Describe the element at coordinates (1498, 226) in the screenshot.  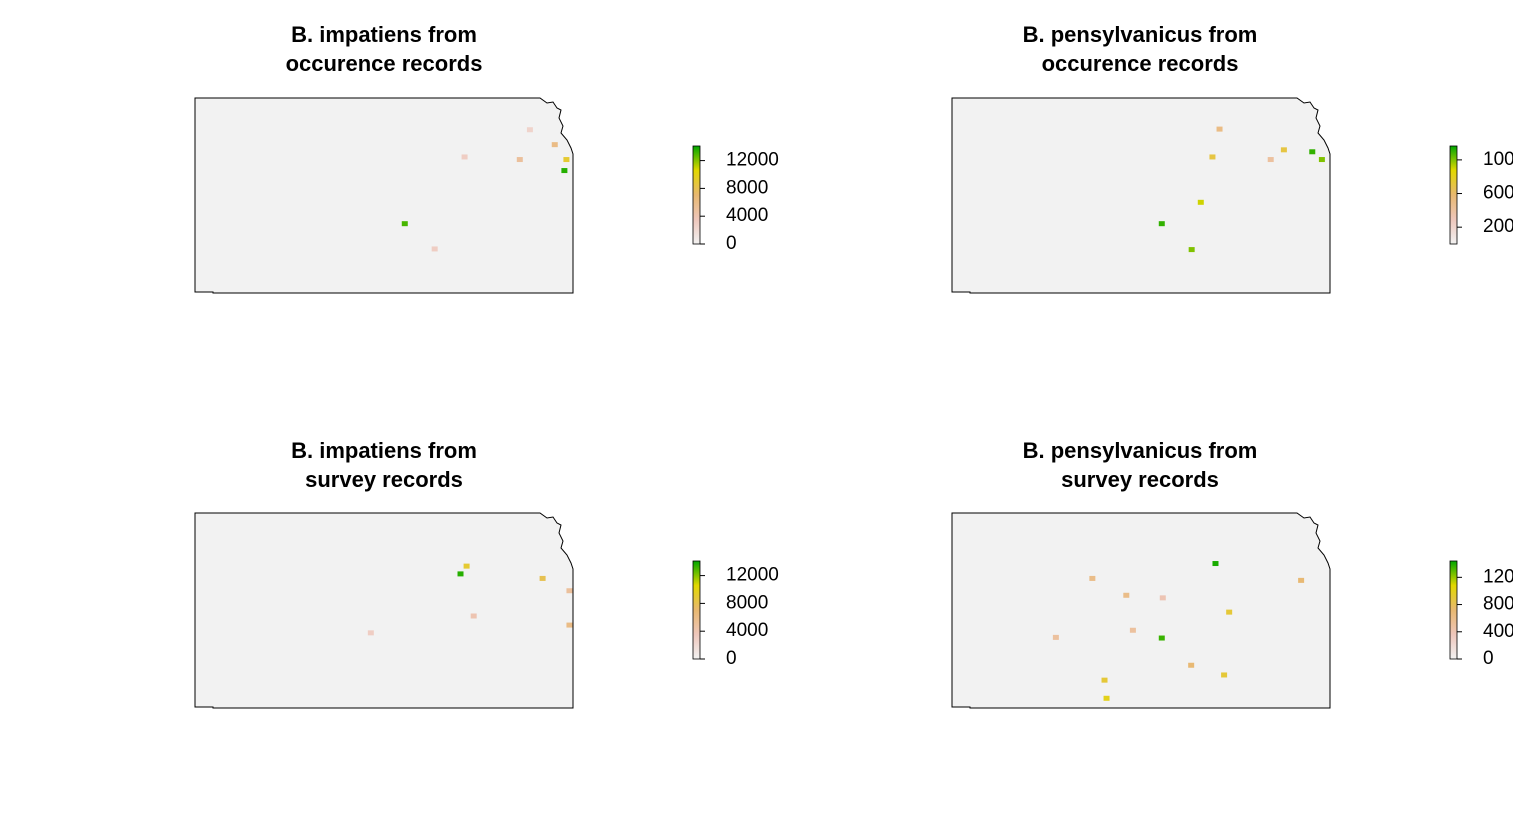
I see `colorbar-tick-label: 200` at that location.